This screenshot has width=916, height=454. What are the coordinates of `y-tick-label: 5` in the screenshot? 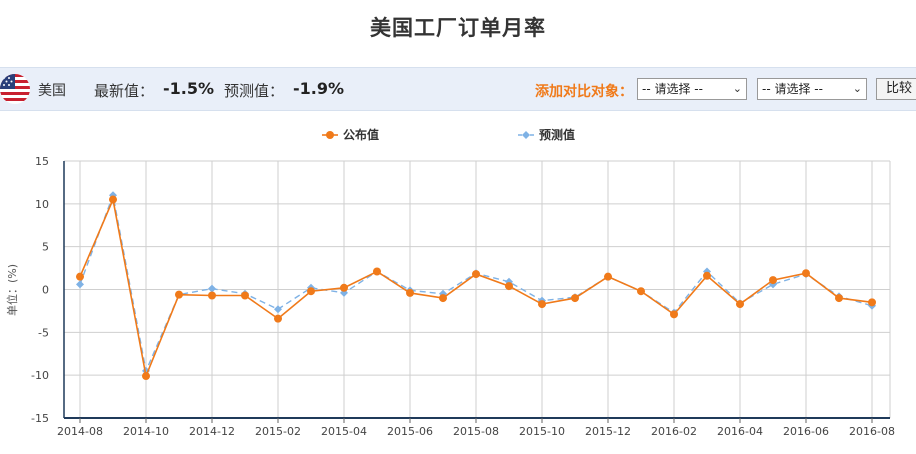 It's located at (45, 247).